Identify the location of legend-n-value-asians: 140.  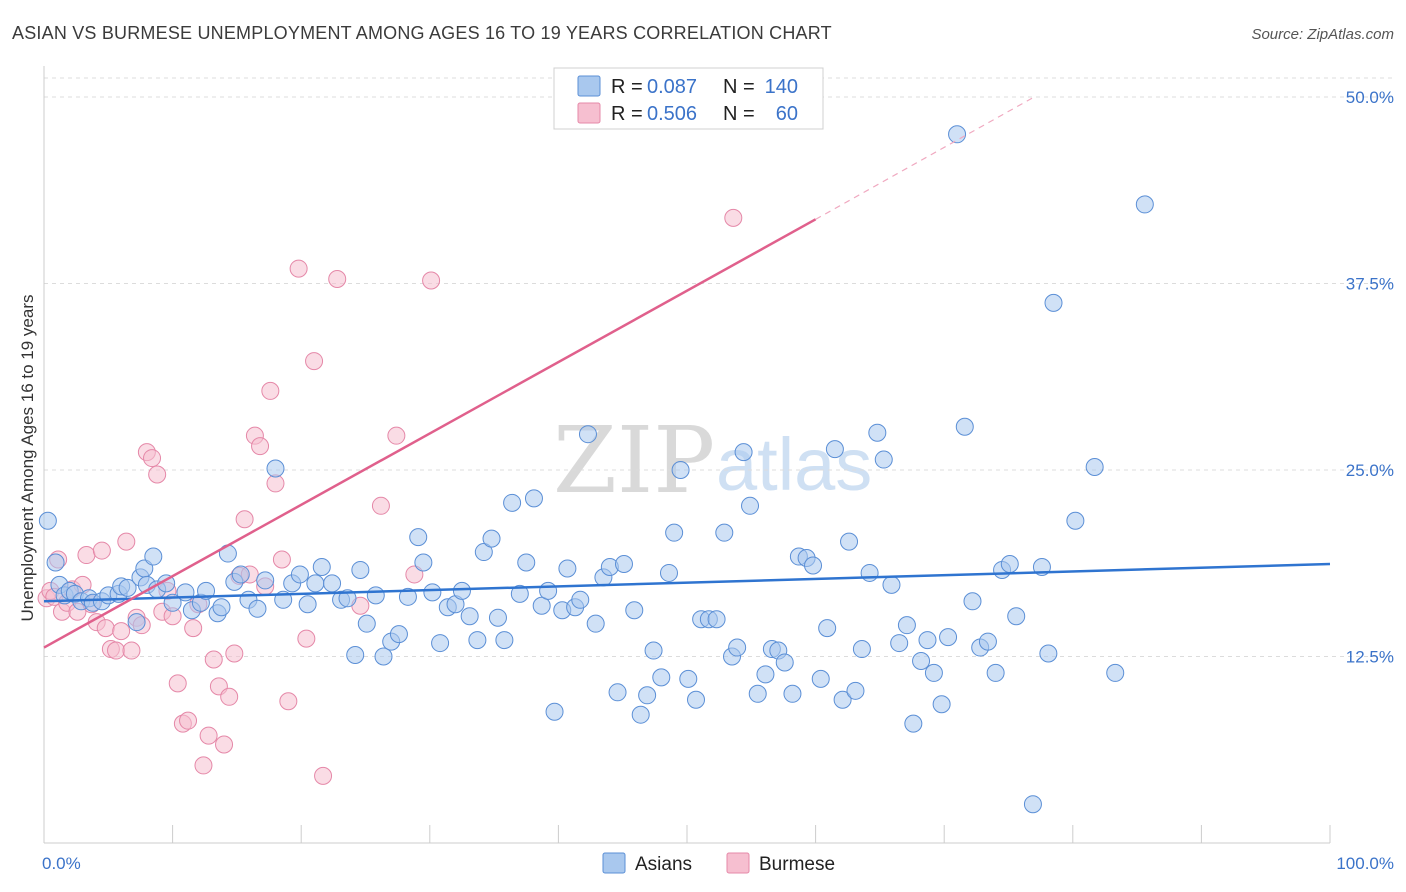
(781, 87).